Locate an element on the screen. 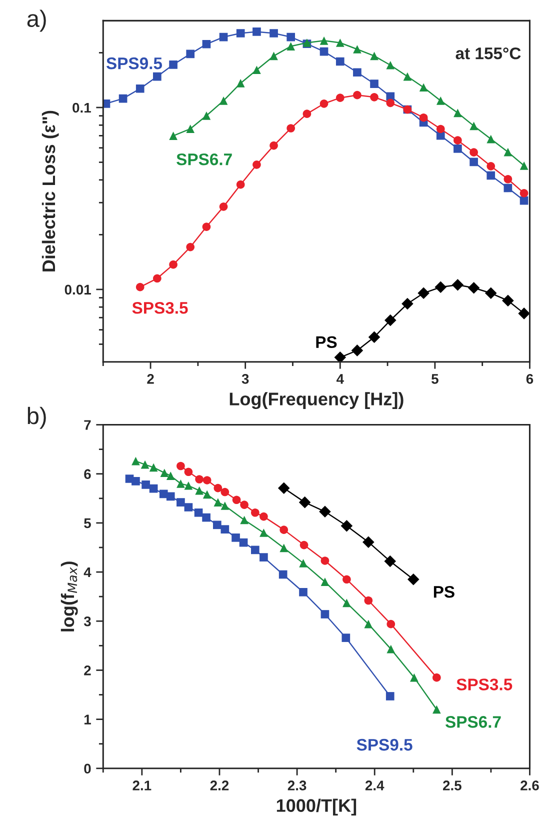  text: SPS9.5 is located at coordinates (384, 744).